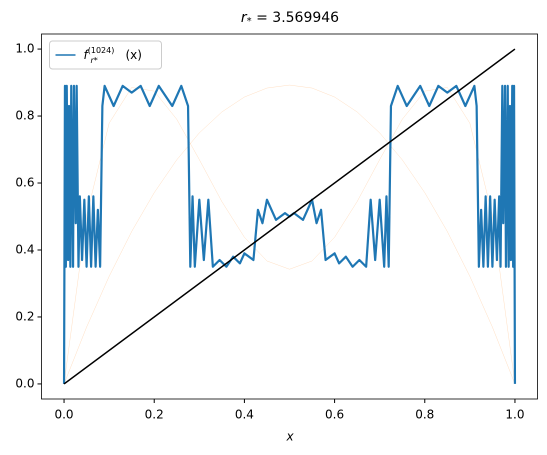 This screenshot has height=455, width=547. What do you see at coordinates (63, 415) in the screenshot?
I see `x-tick-label: 0.0` at bounding box center [63, 415].